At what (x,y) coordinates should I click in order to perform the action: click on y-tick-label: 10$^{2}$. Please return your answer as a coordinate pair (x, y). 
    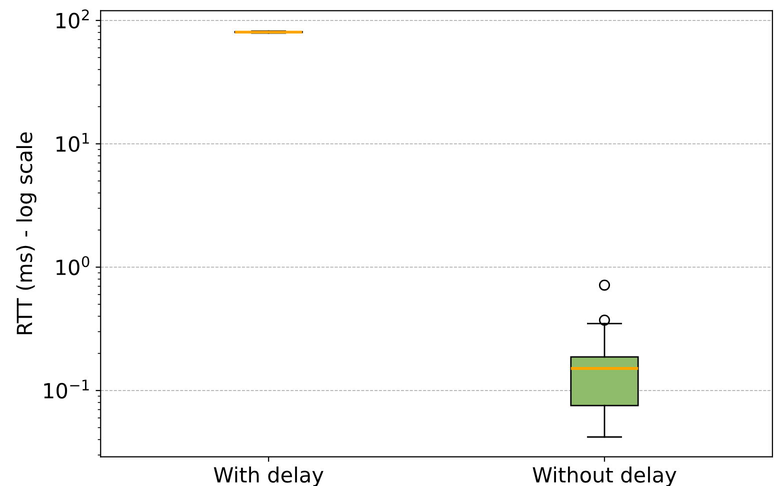
    Looking at the image, I should click on (72, 19).